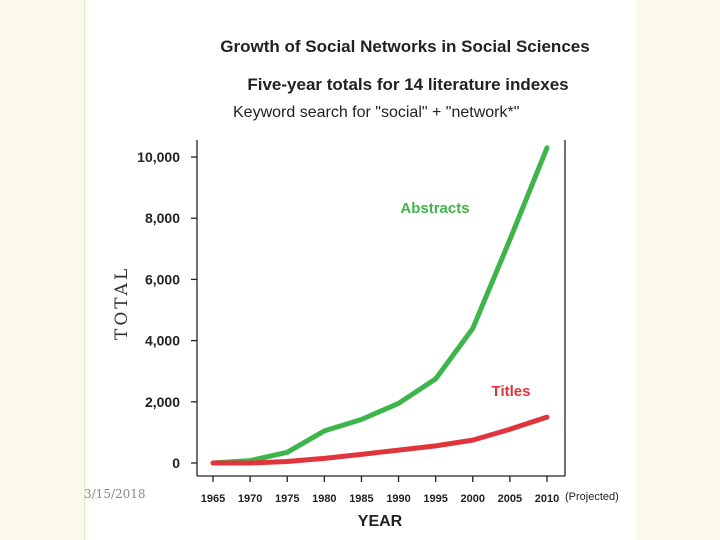 The width and height of the screenshot is (720, 540). I want to click on y-axis-ticks: 0 2,000 4,000 6,000 8,000 10,000, so click(167, 310).